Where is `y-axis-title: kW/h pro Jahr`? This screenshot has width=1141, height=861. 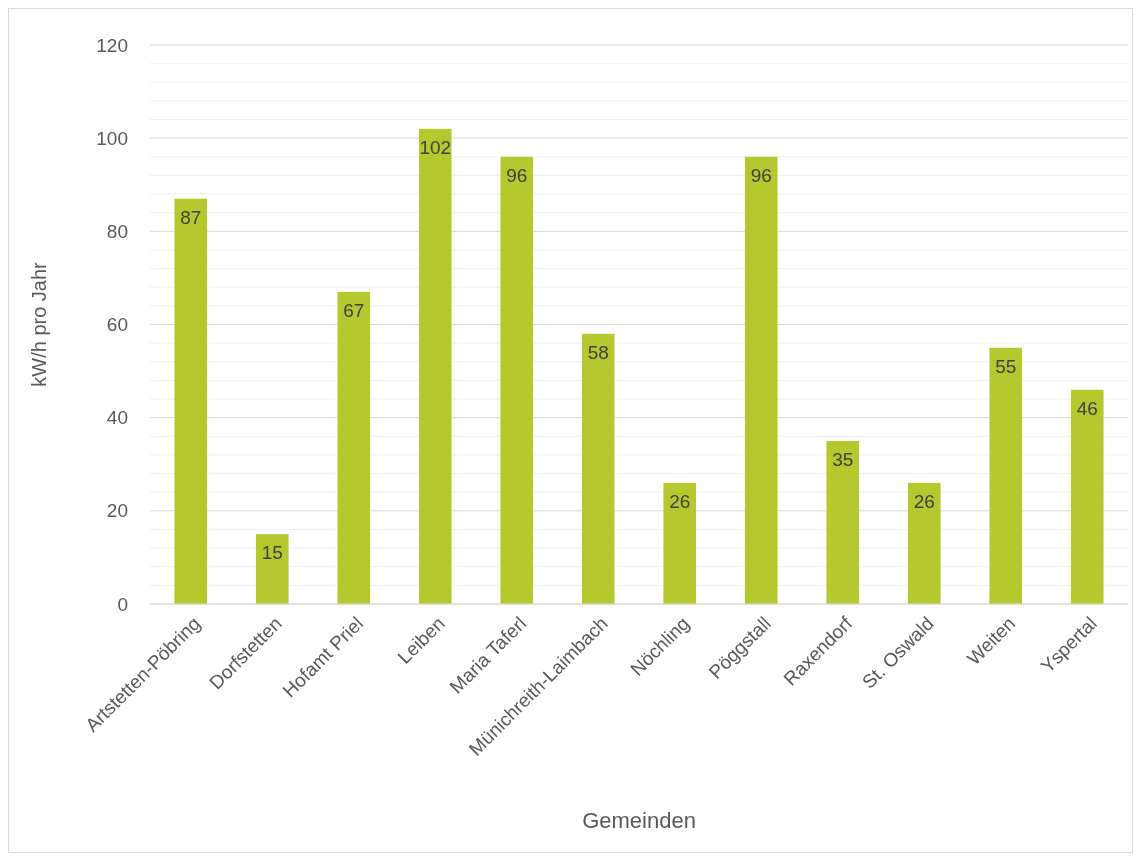 y-axis-title: kW/h pro Jahr is located at coordinates (39, 324).